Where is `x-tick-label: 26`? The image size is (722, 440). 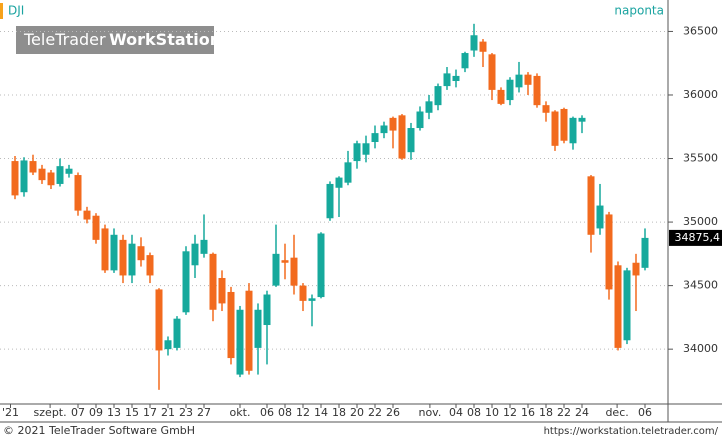 x-tick-label: 26 is located at coordinates (393, 412).